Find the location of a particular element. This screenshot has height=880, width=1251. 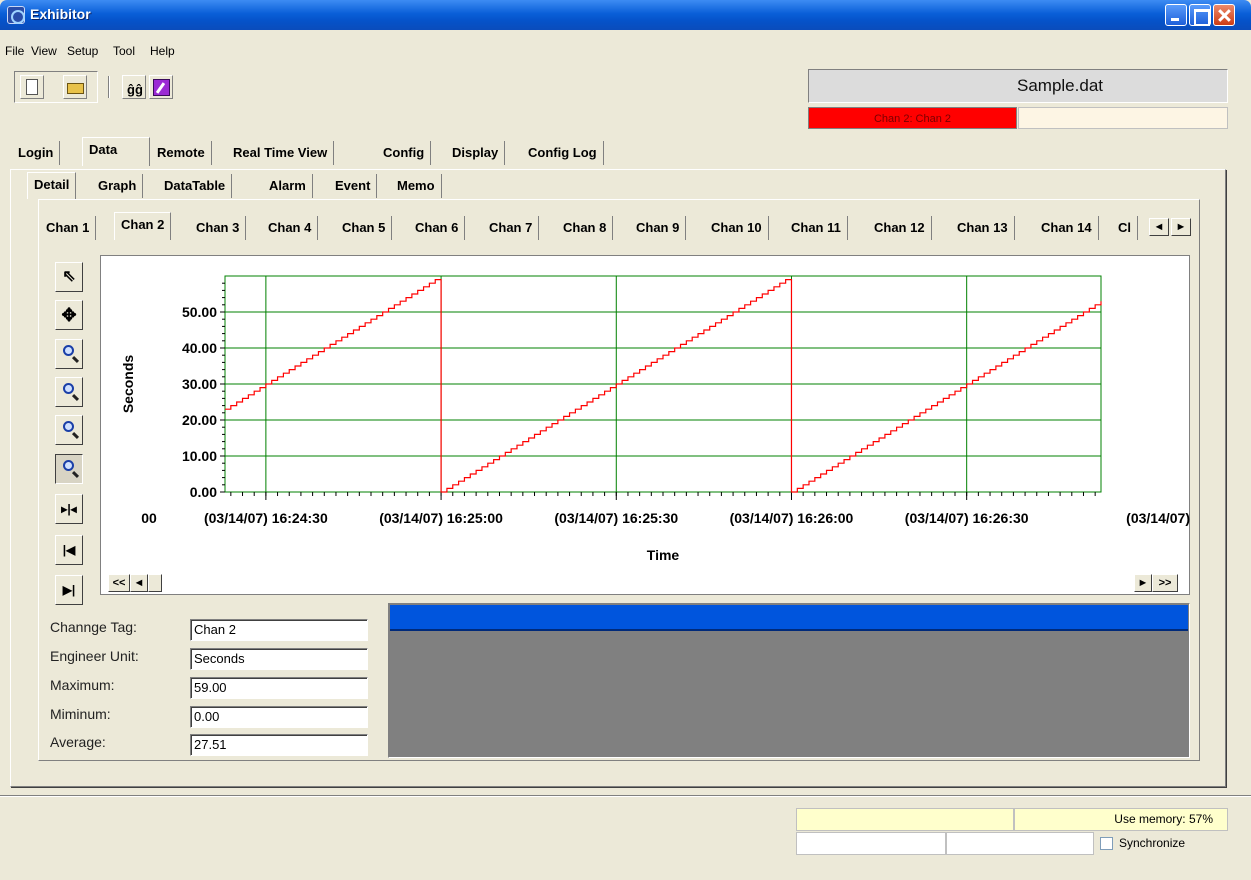

toolbar-separator is located at coordinates (109, 87).